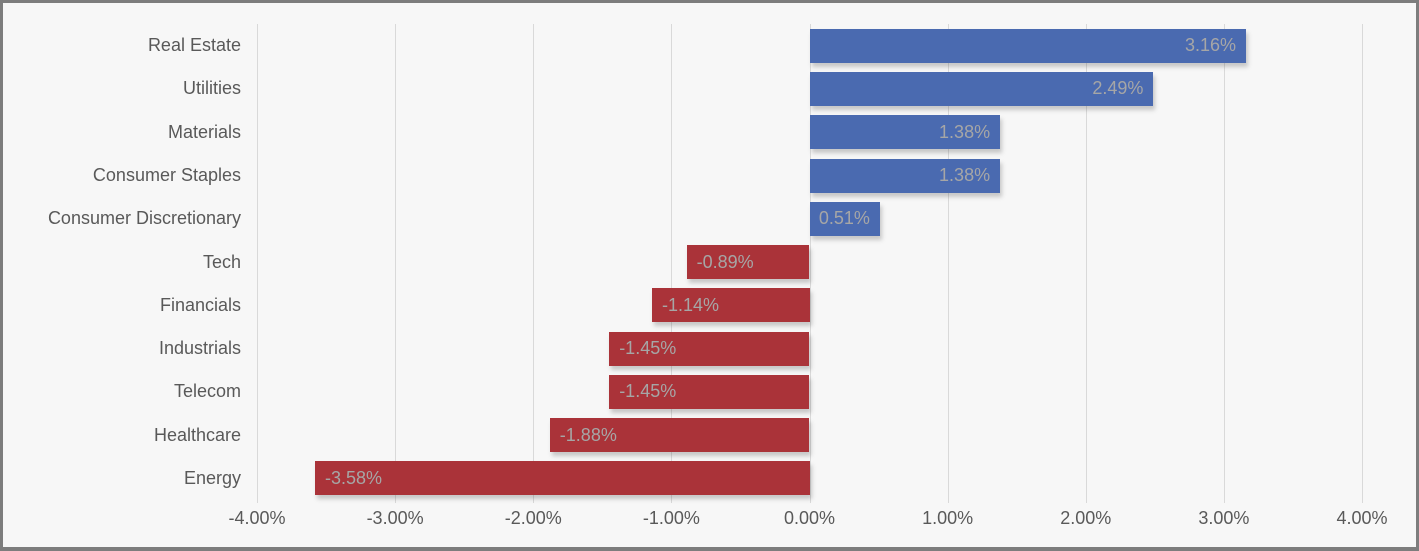 The height and width of the screenshot is (551, 1419). What do you see at coordinates (809, 518) in the screenshot?
I see `x-axis-tick-label: 0.00%` at bounding box center [809, 518].